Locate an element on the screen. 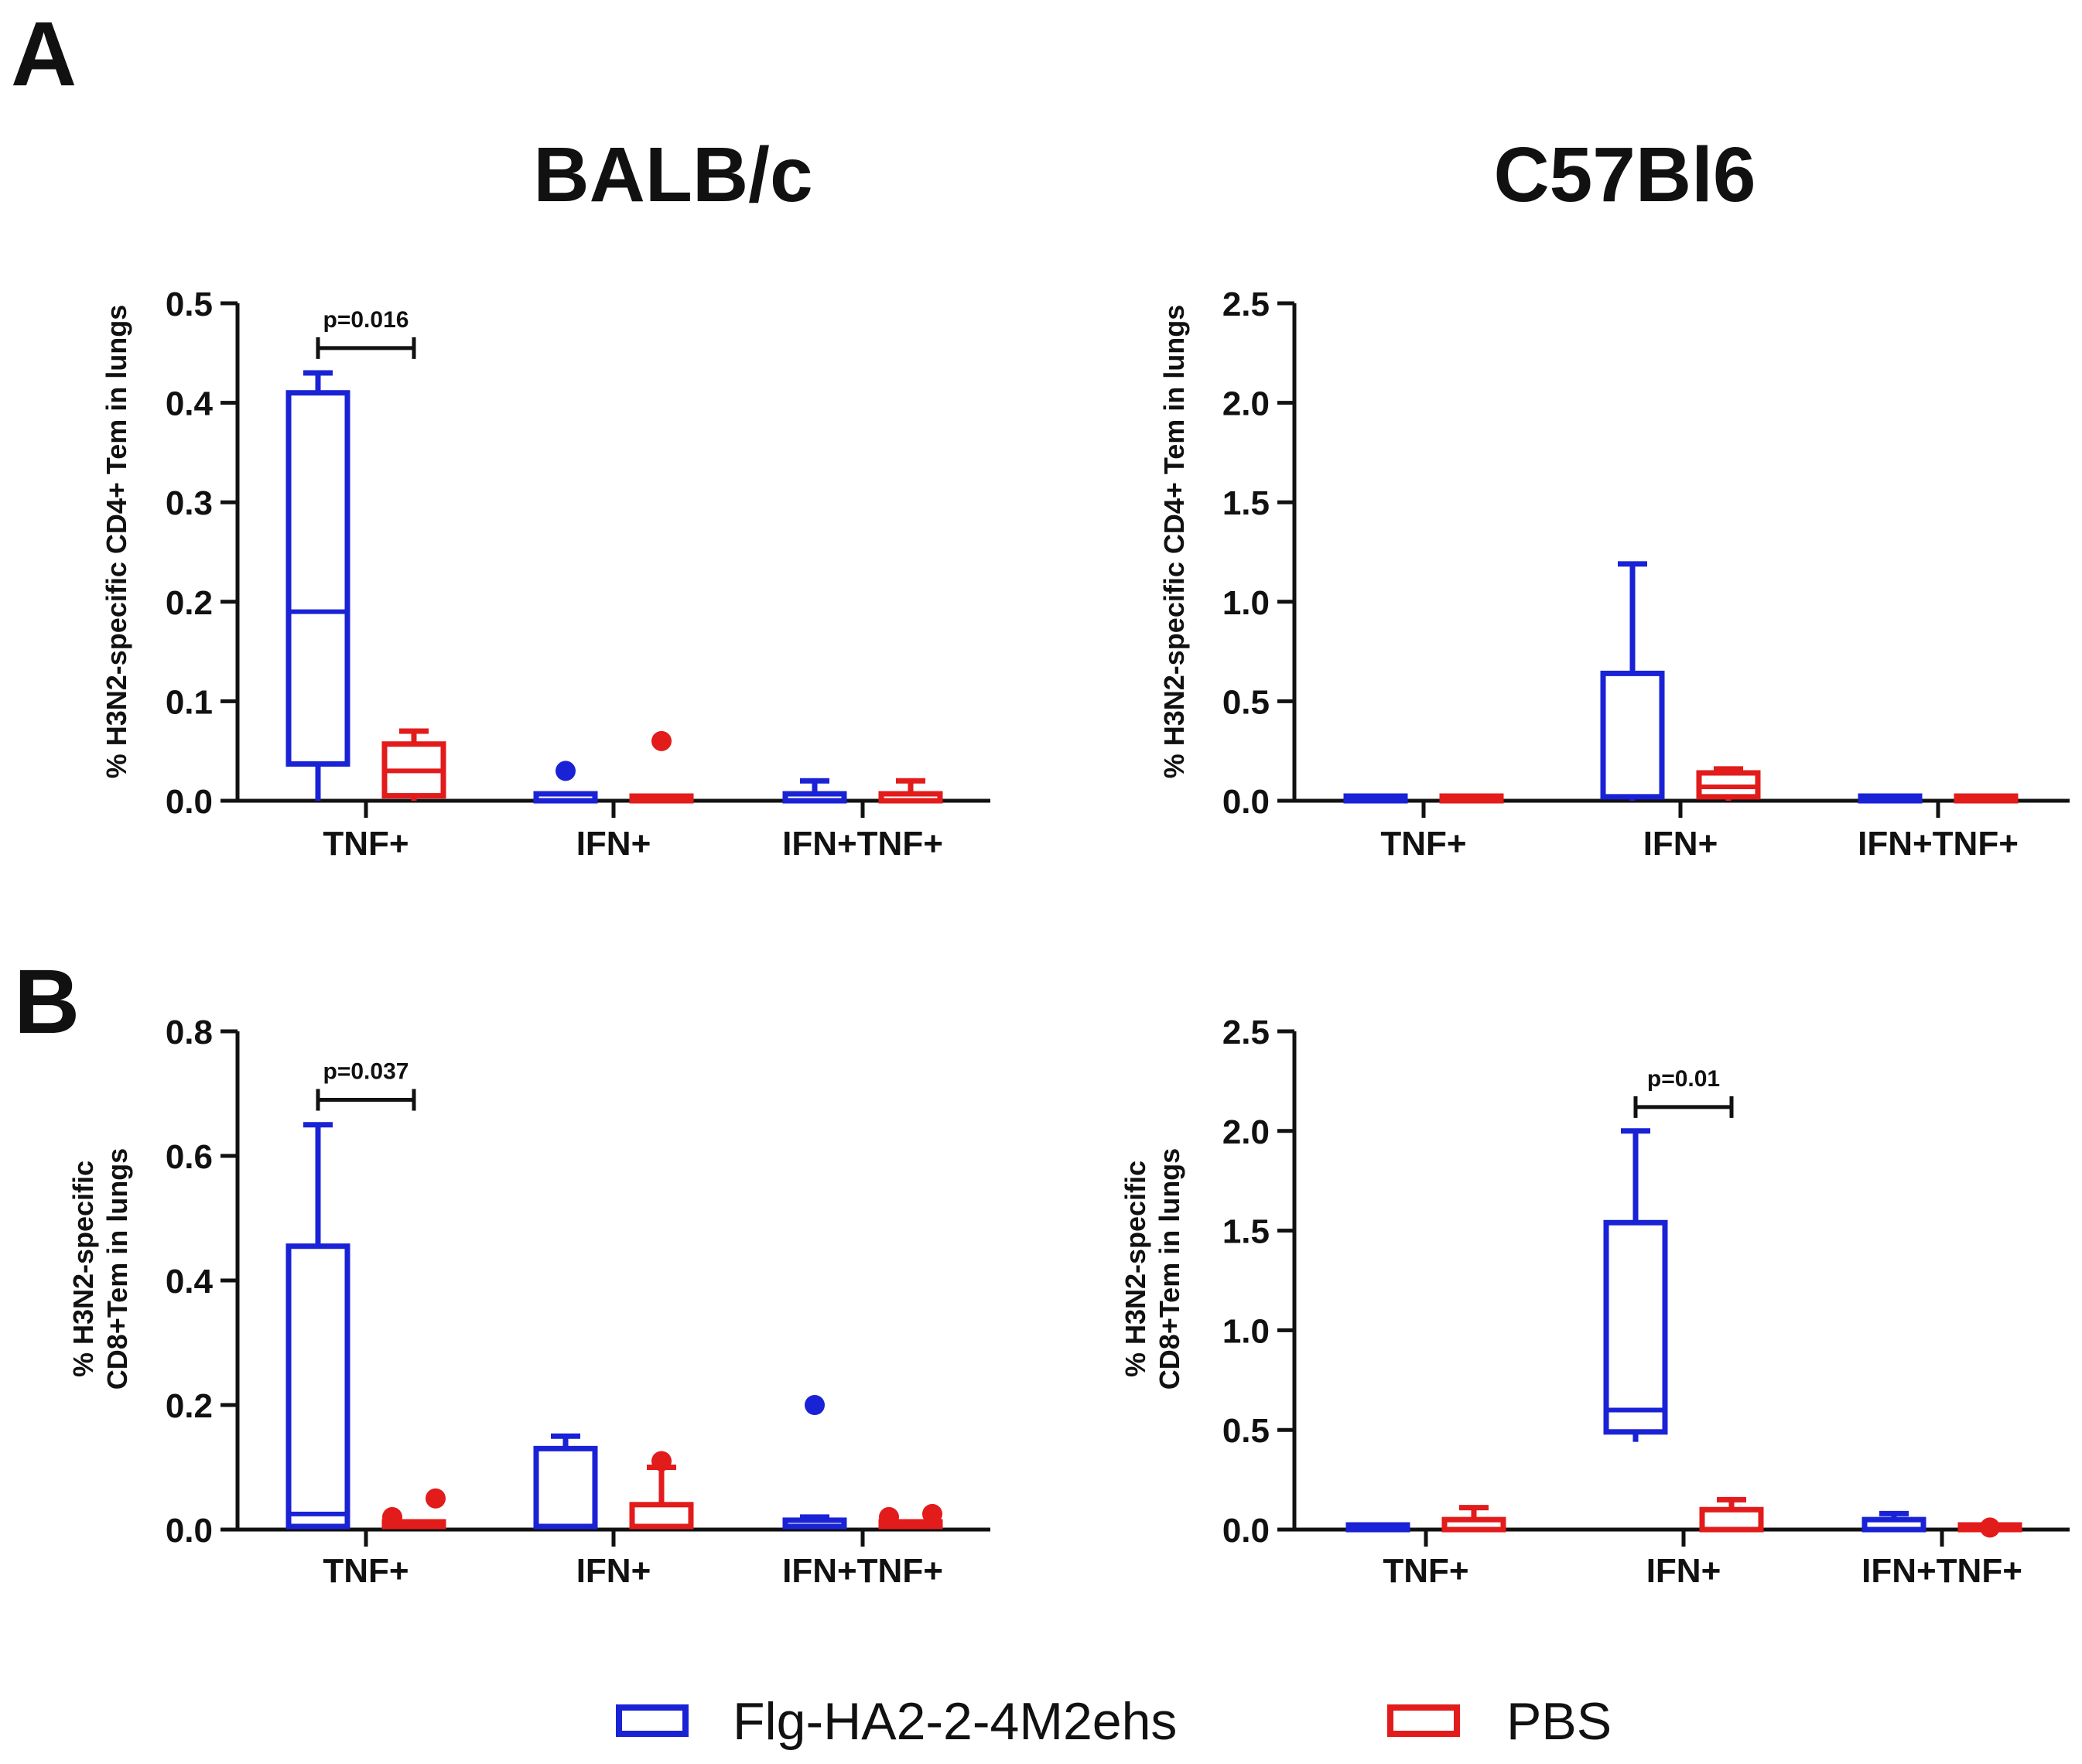 This screenshot has width=2082, height=1764. legend-item-pbs: PBS is located at coordinates (1499, 1721).